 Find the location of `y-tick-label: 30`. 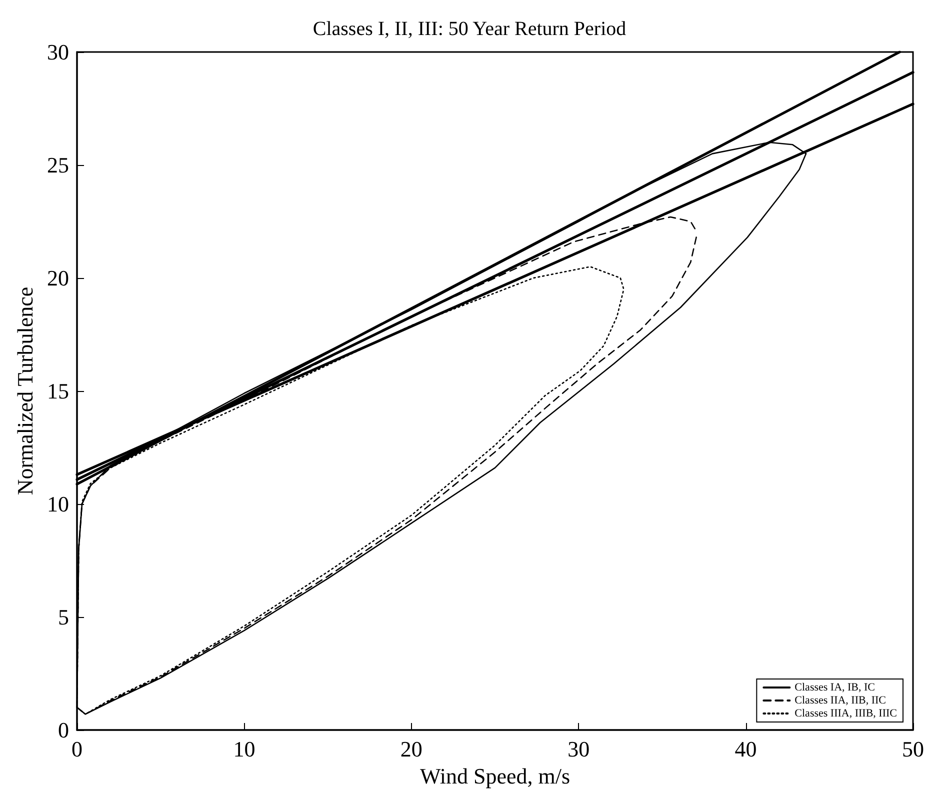

y-tick-label: 30 is located at coordinates (58, 52).